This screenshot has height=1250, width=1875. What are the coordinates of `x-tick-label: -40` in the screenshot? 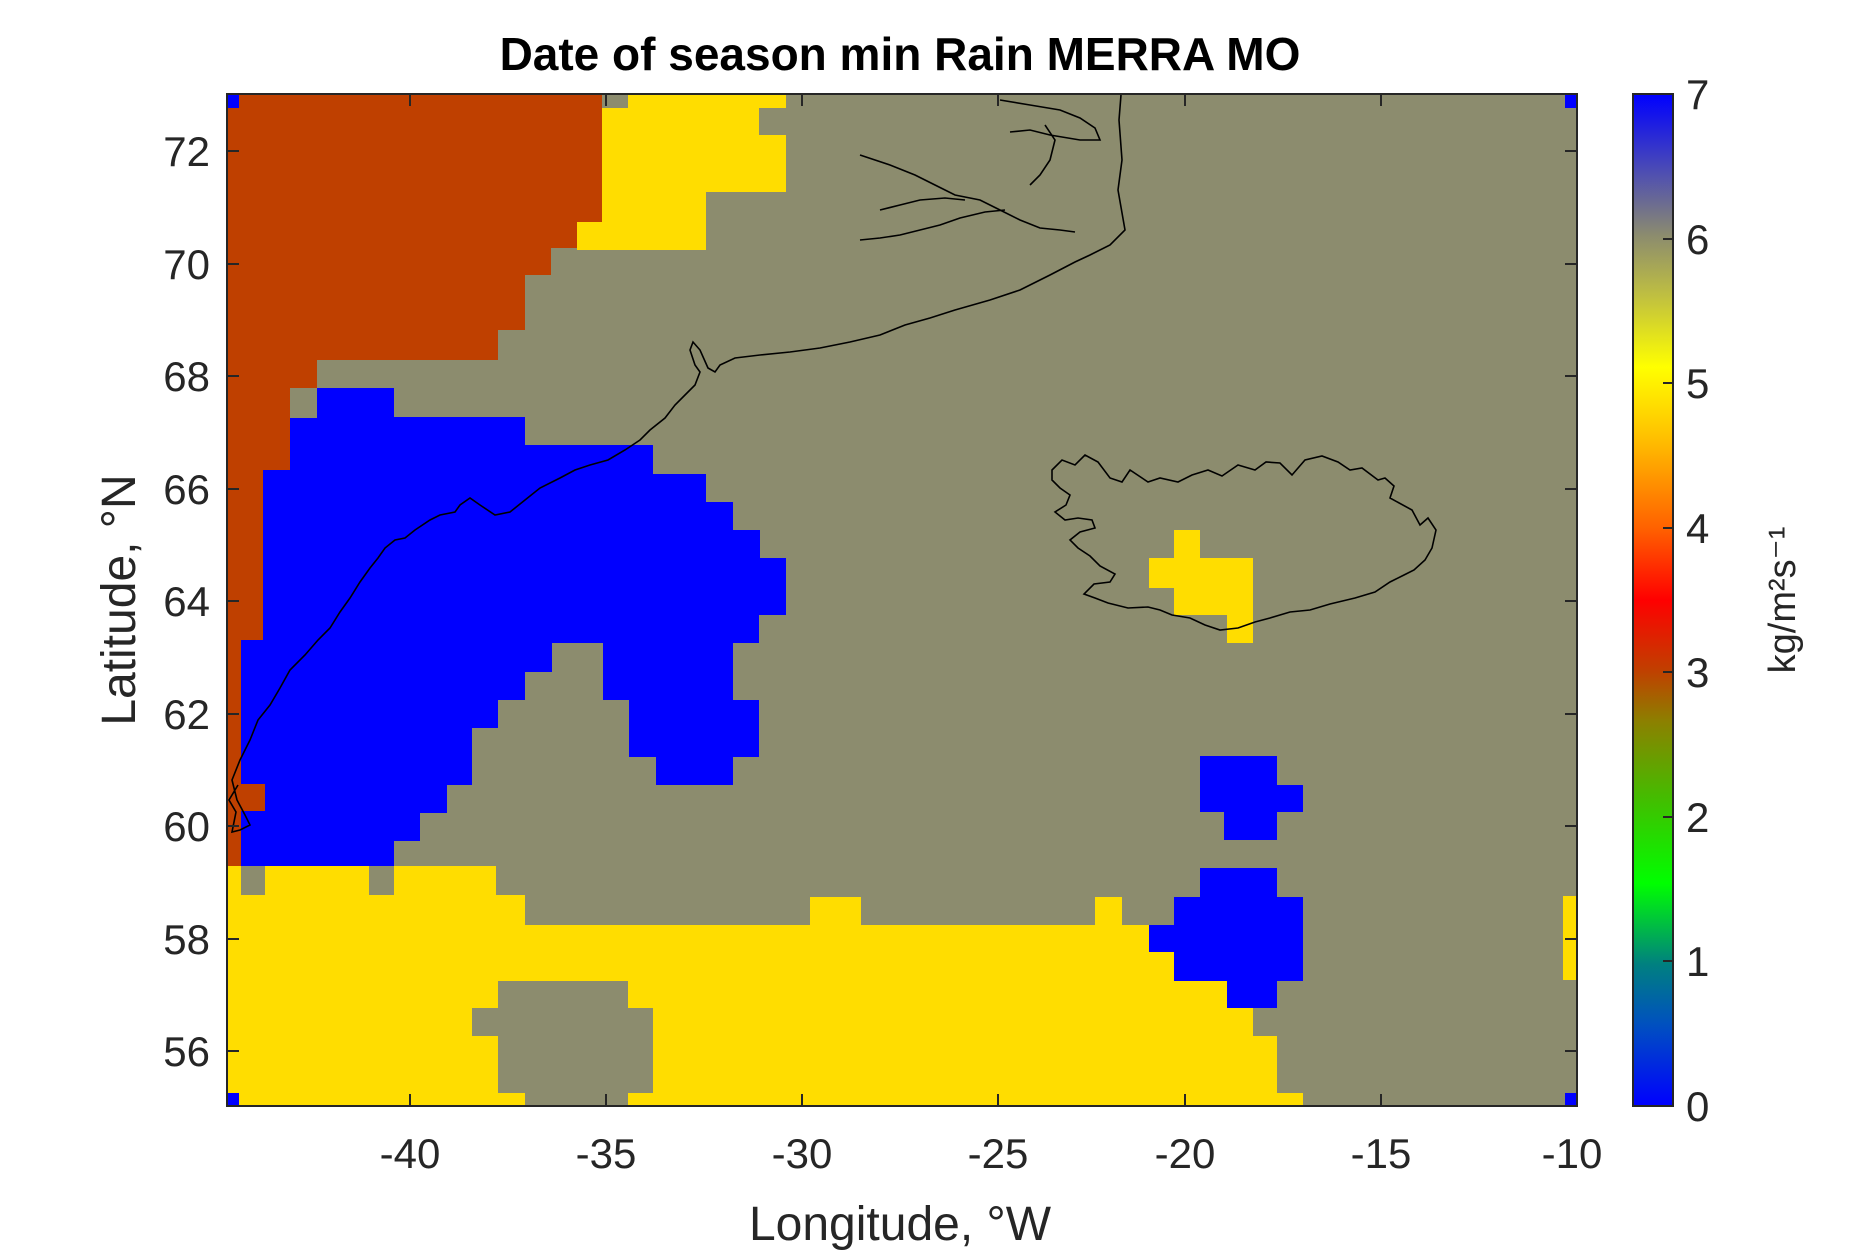 It's located at (410, 1153).